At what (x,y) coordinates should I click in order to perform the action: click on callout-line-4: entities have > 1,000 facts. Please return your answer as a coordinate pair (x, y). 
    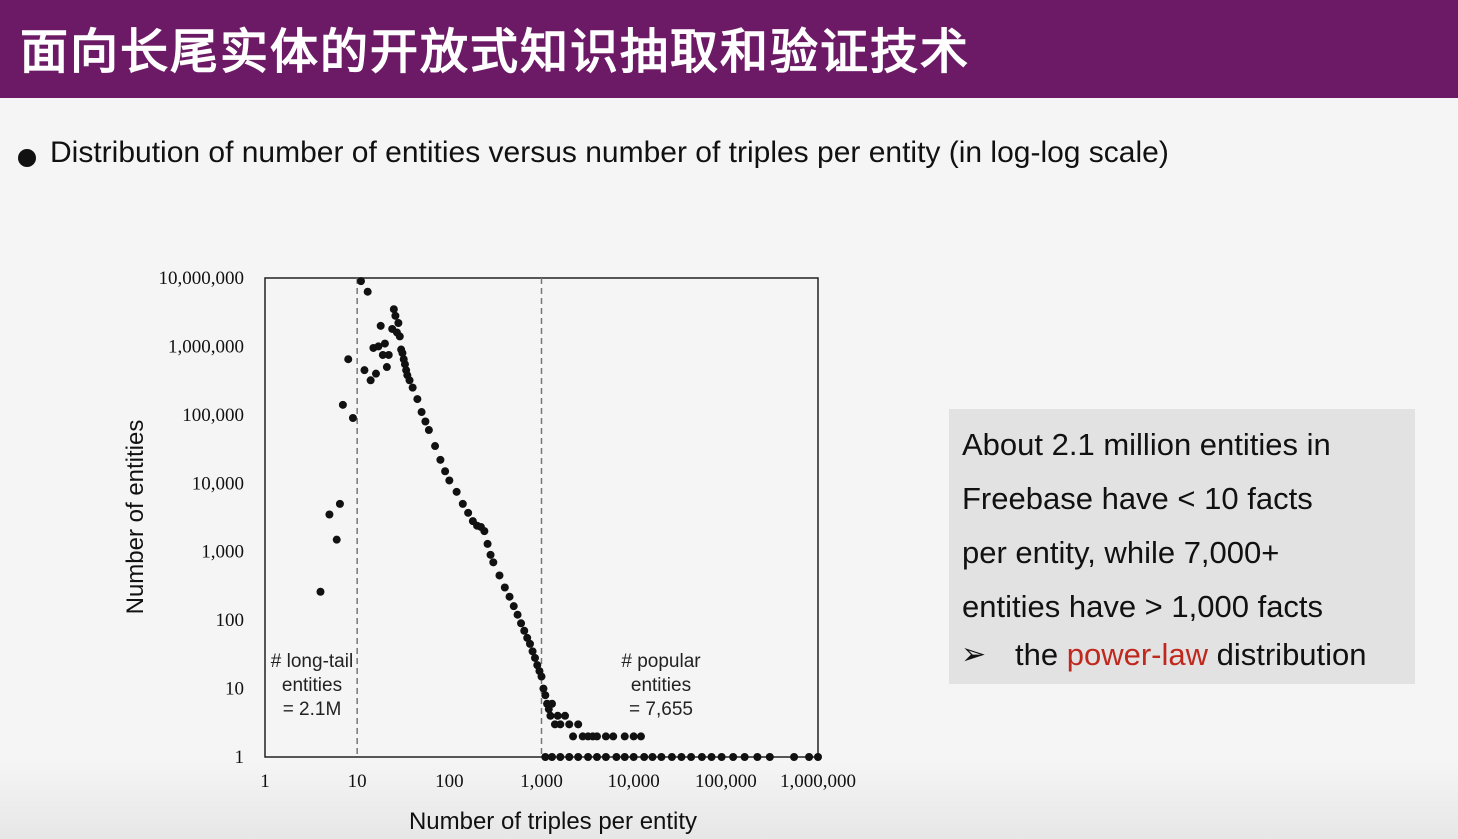
    Looking at the image, I should click on (1143, 606).